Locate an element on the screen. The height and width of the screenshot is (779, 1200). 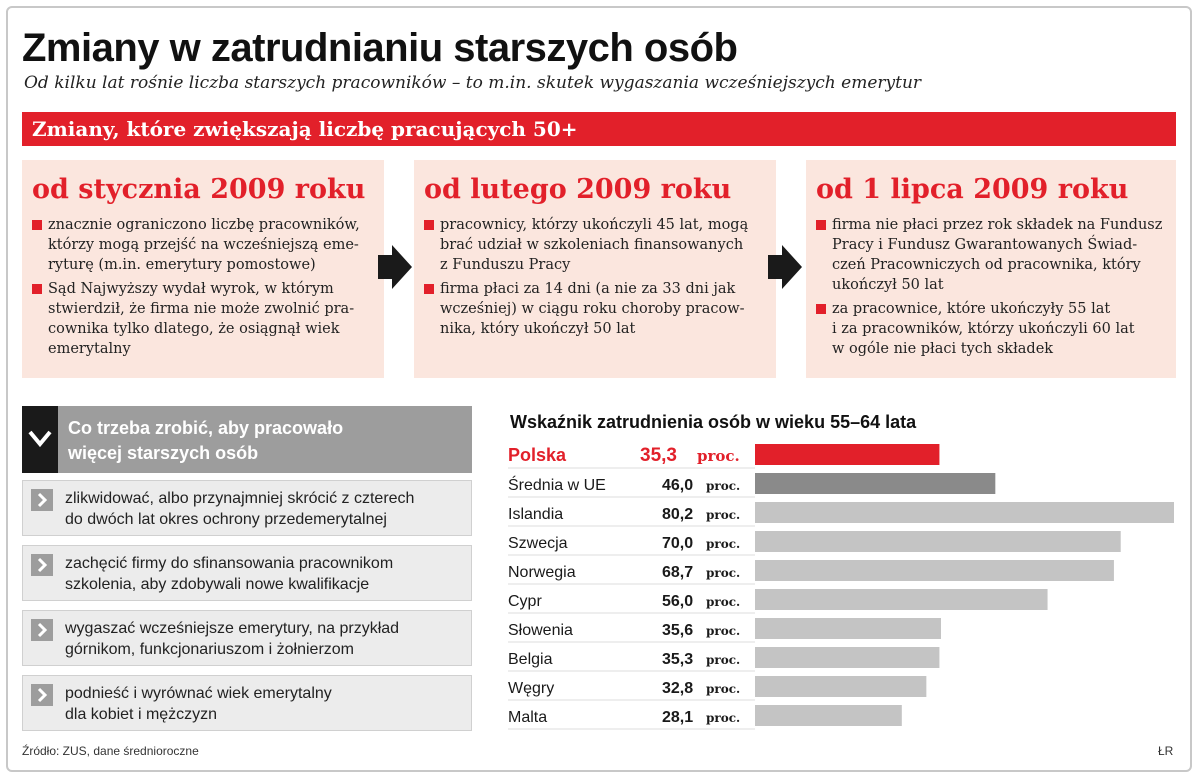
phase-bullet-line: z Funduszu Pracy is located at coordinates (505, 265).